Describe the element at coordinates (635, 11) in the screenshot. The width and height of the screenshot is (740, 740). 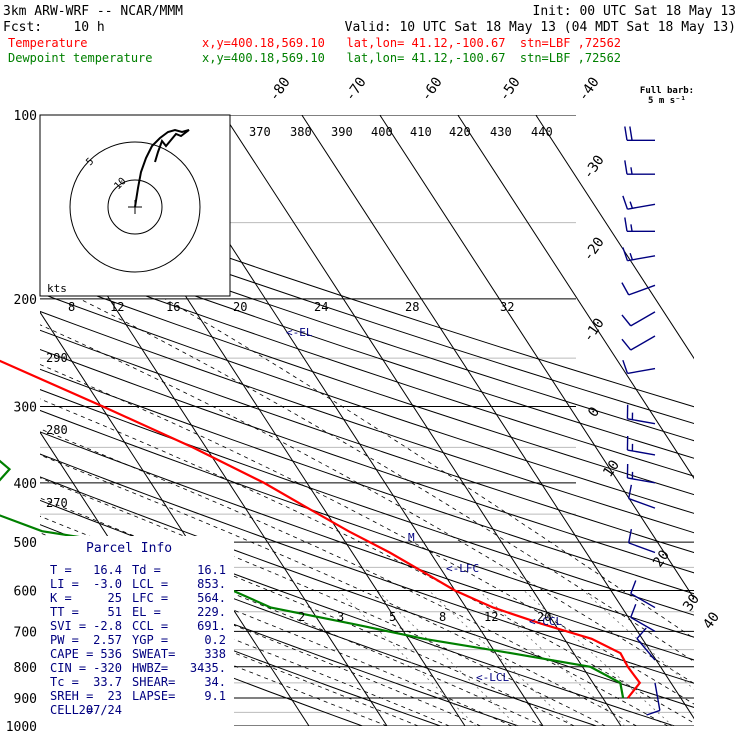
I see `init-time: Init: 00 UTC Sat 18 May 13` at that location.